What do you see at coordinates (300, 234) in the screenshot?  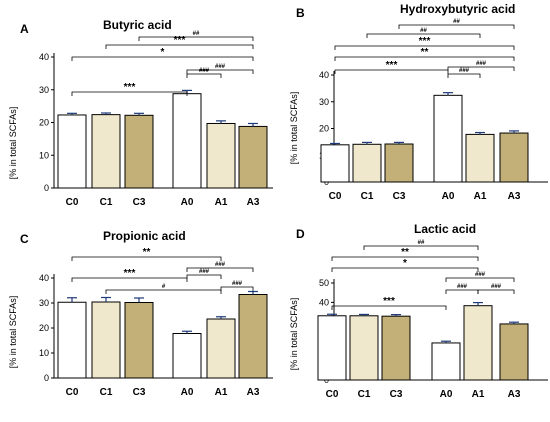 I see `panel-label: D` at bounding box center [300, 234].